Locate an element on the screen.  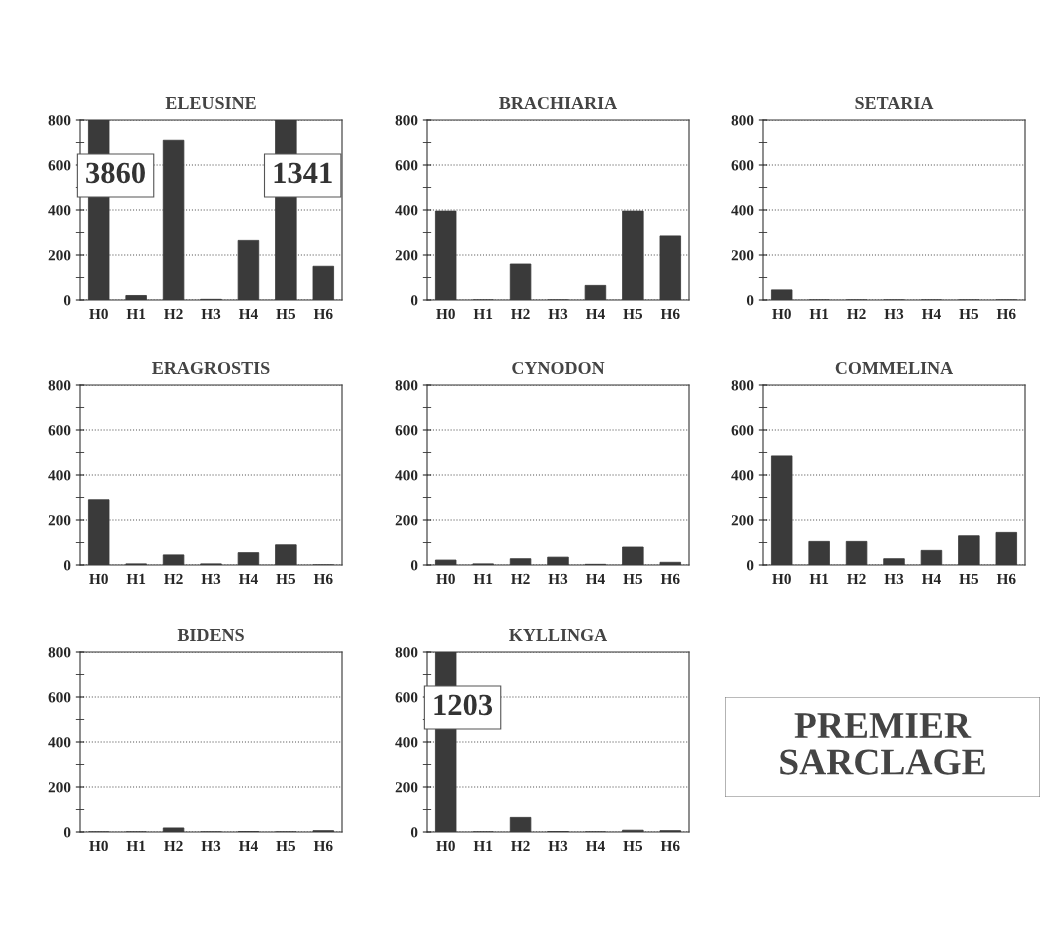
chart-title: SETARIA is located at coordinates (894, 103).